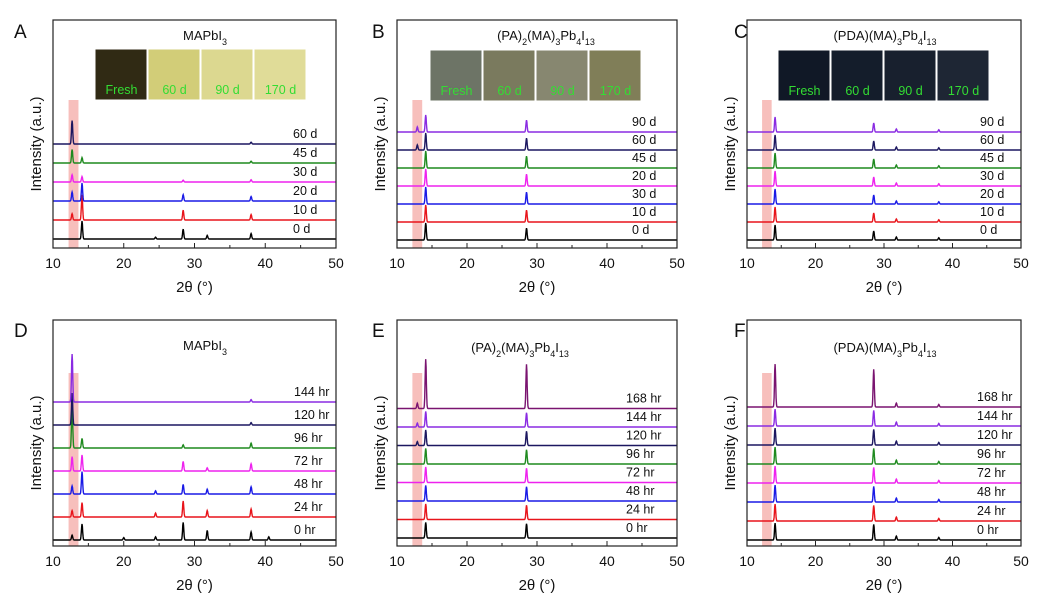 The image size is (1039, 609). Describe the element at coordinates (562, 91) in the screenshot. I see `photo-label: 90 d` at that location.